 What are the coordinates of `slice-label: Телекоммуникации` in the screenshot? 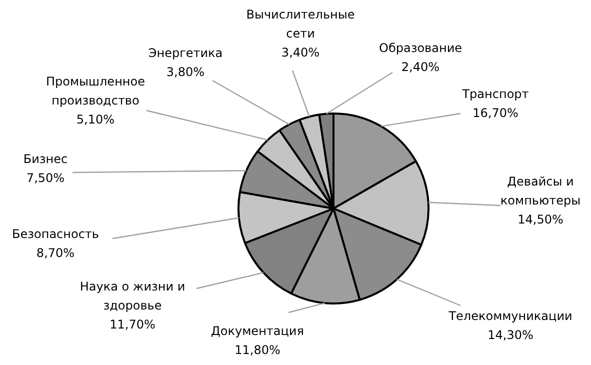 It's located at (510, 316).